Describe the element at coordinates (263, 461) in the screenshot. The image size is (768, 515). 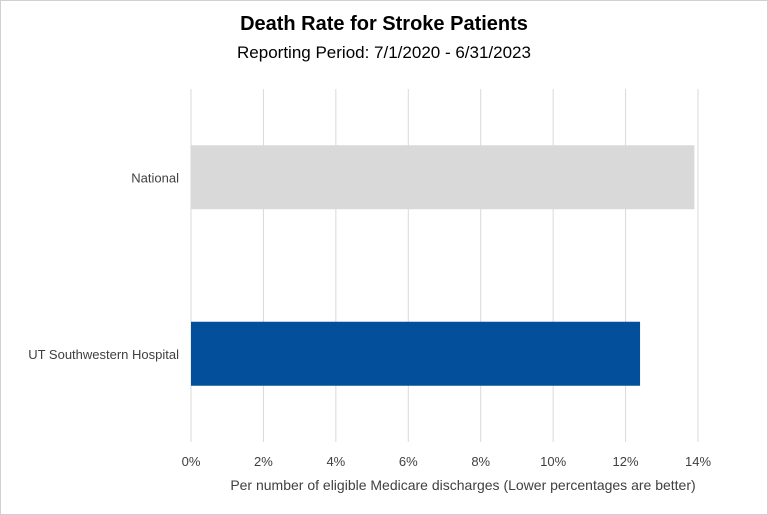
I see `x-tick-label: 2%` at that location.